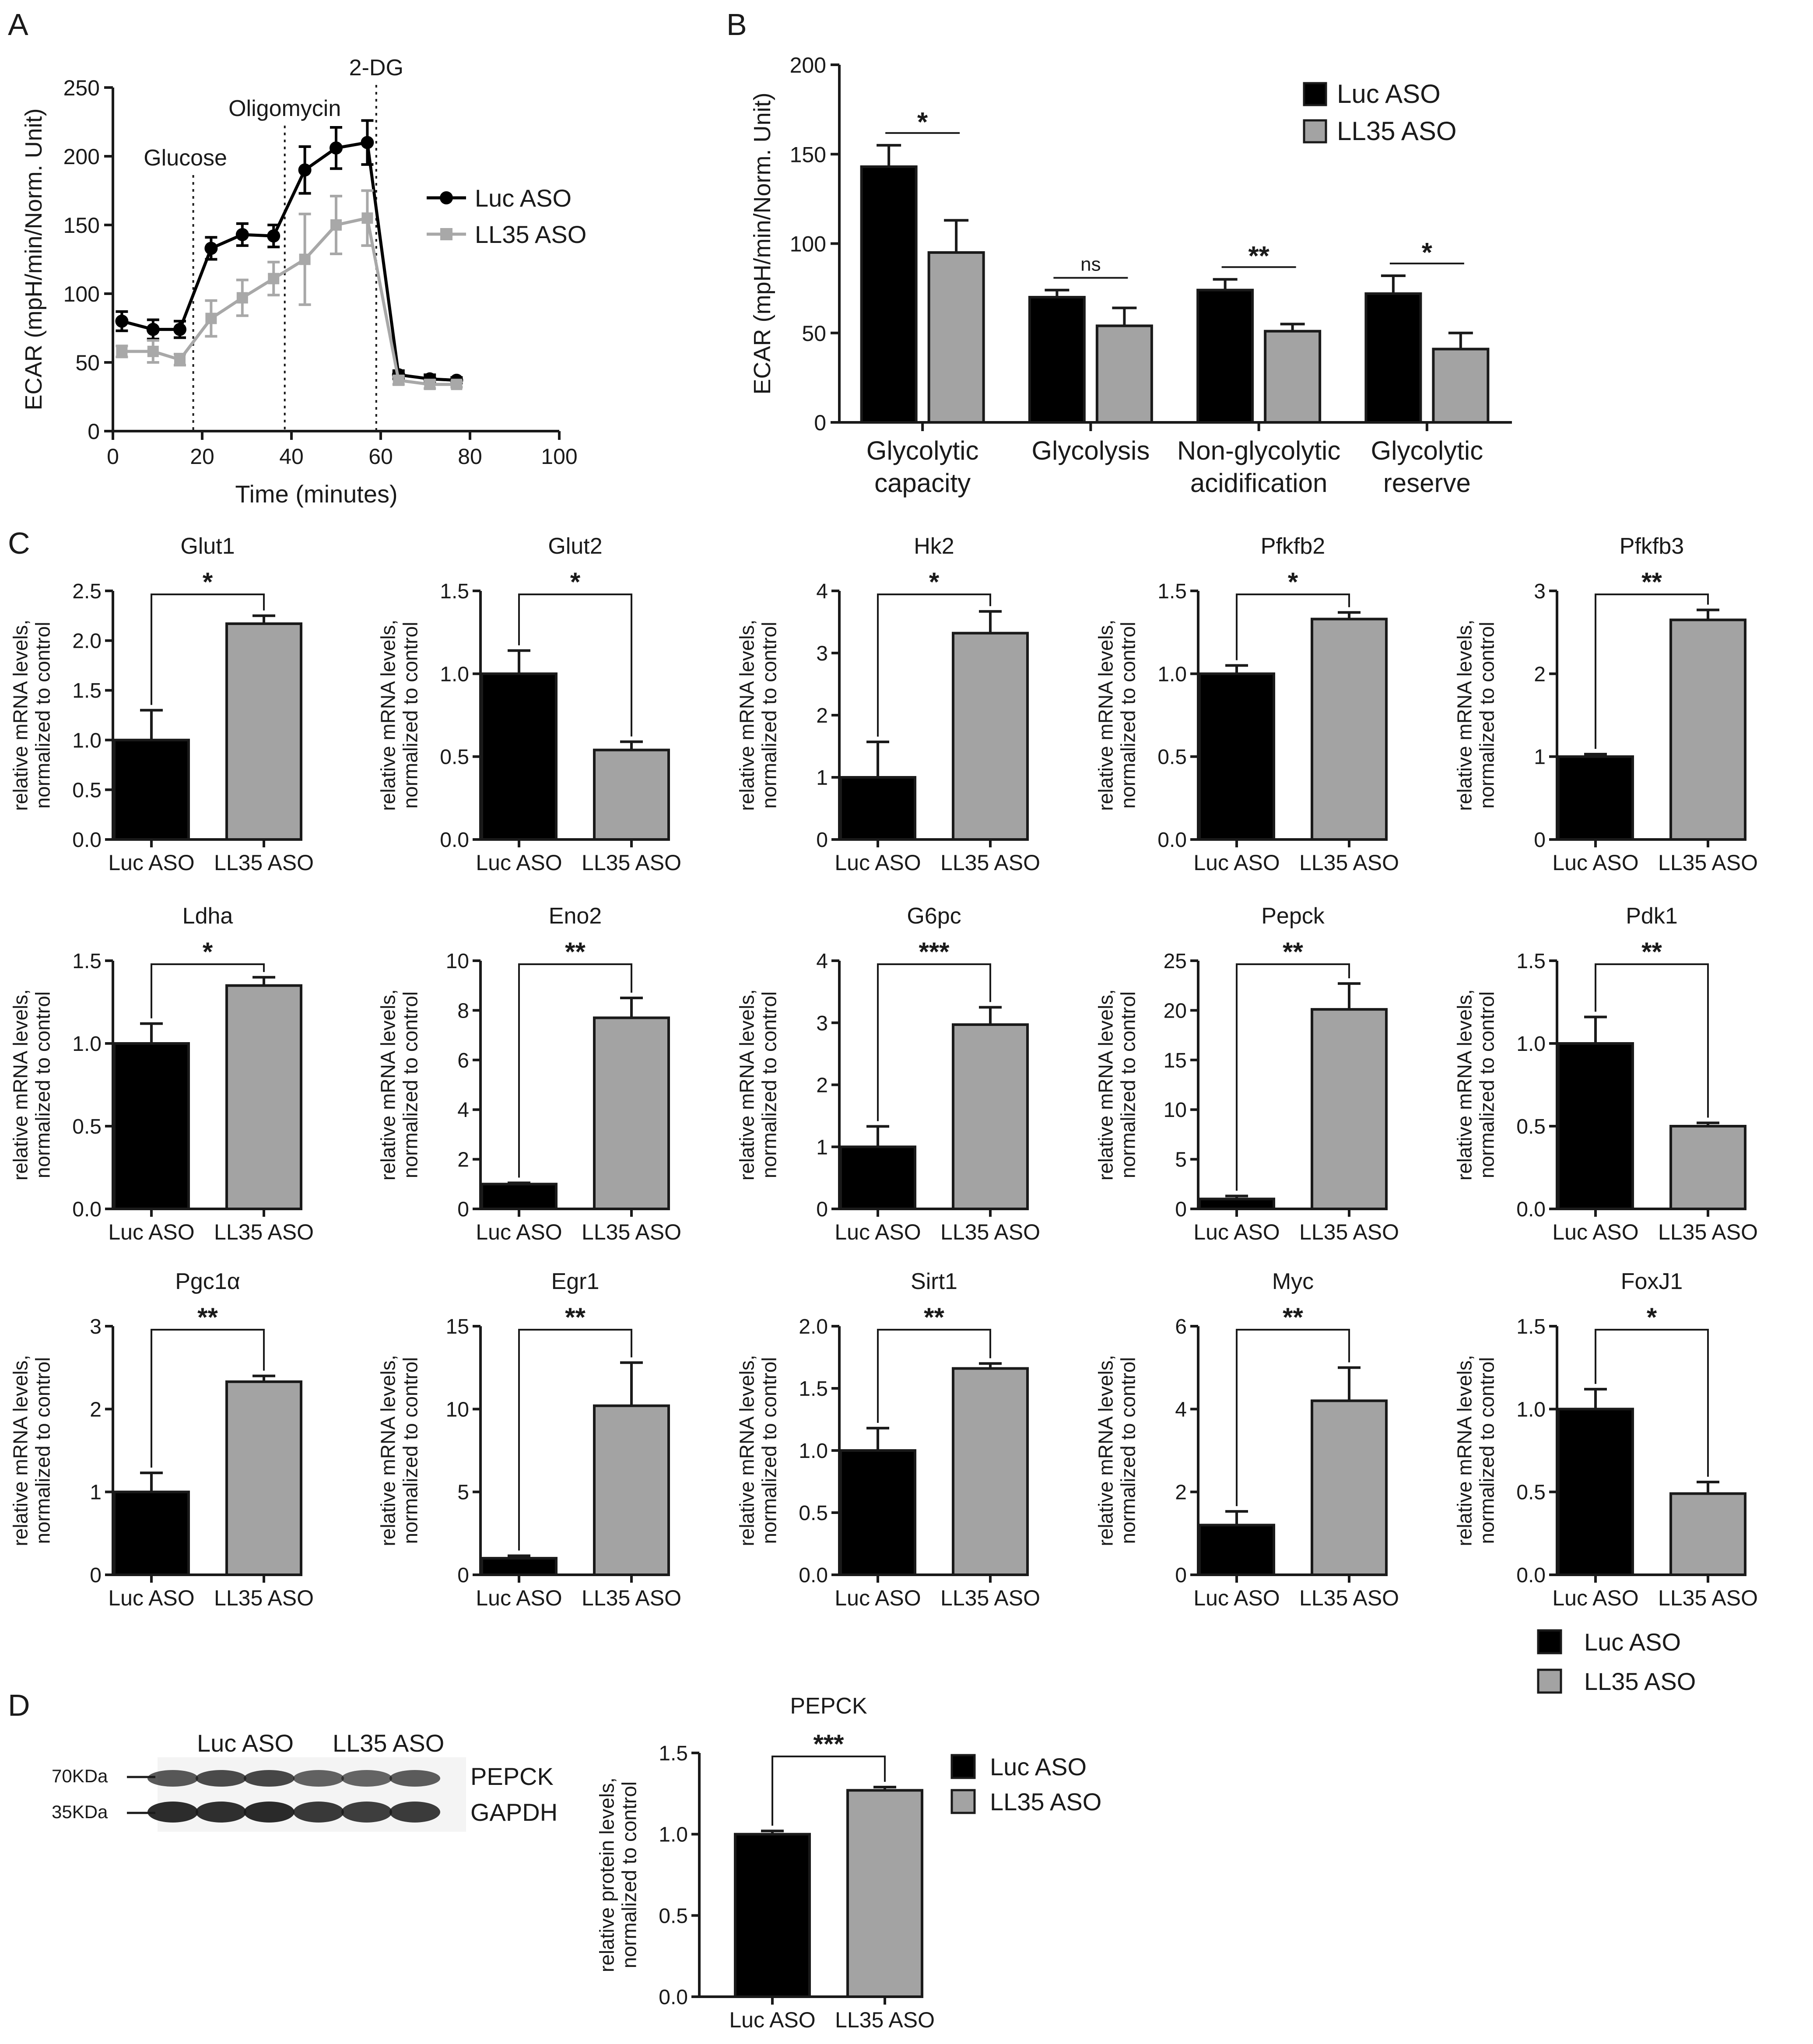  I want to click on legend-a-ll35-label: LL35 ASO, so click(530, 234).